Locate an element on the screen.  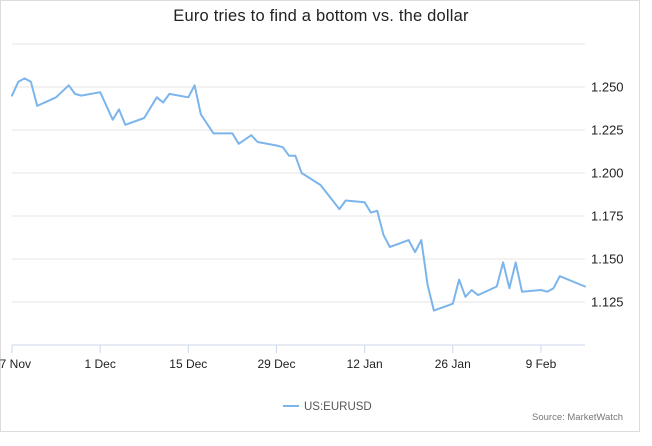
y-axis-ticks: 1.125 1.150 1.175 1.200 1.225 1.250 is located at coordinates (607, 195).